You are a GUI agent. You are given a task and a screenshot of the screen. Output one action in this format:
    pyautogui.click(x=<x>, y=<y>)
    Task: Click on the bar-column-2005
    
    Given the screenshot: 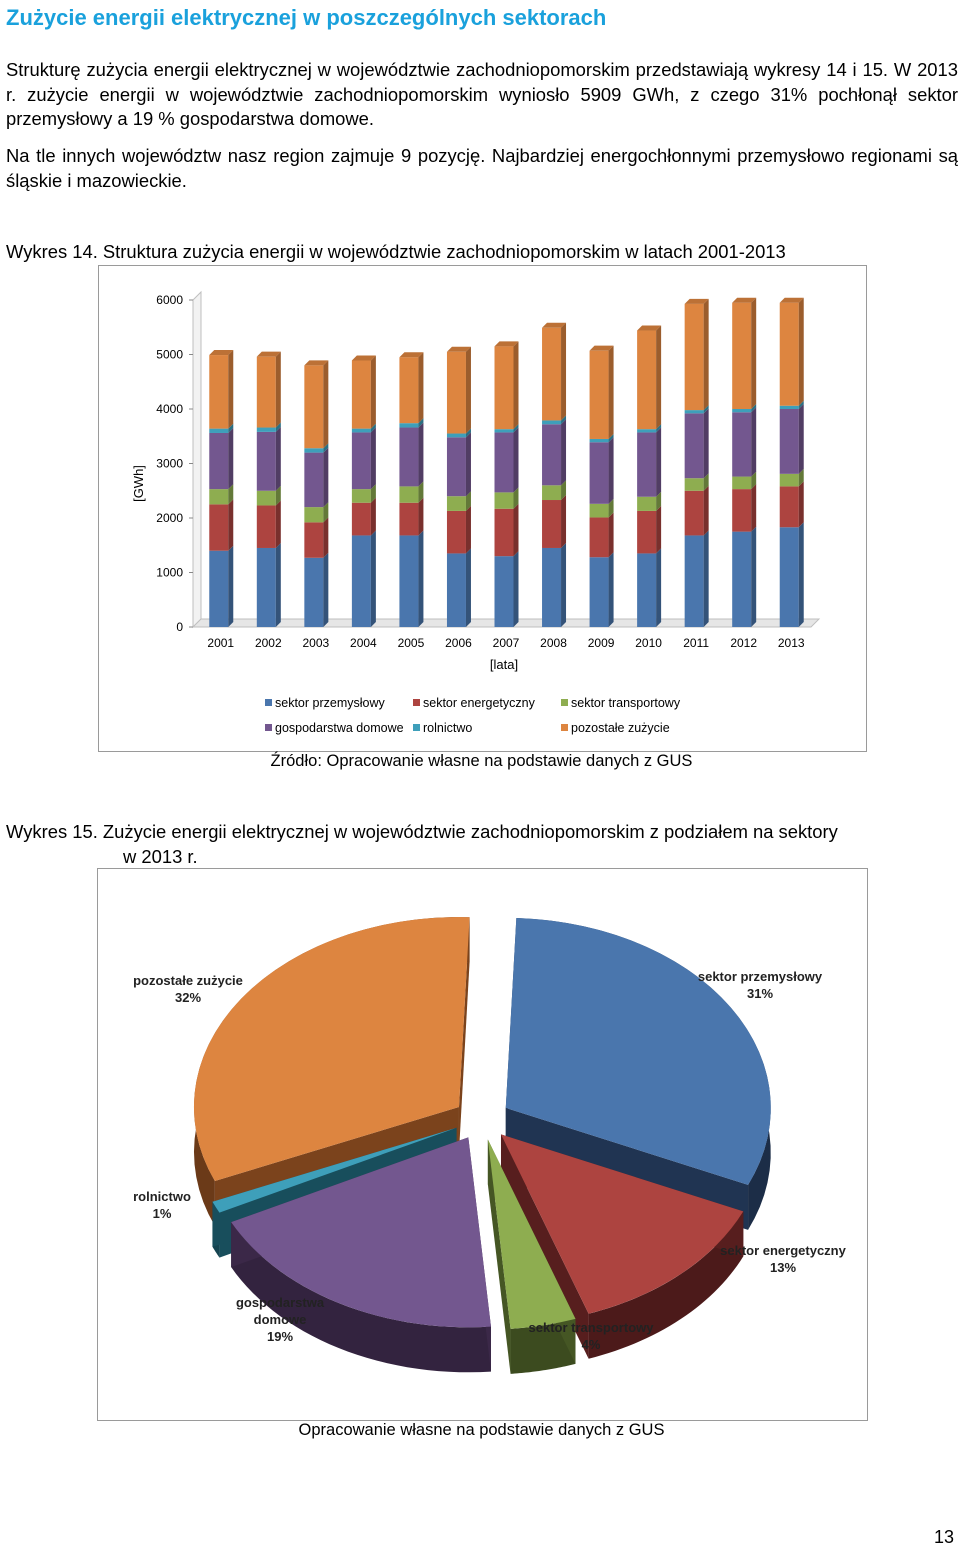 What is the action you would take?
    pyautogui.click(x=411, y=489)
    